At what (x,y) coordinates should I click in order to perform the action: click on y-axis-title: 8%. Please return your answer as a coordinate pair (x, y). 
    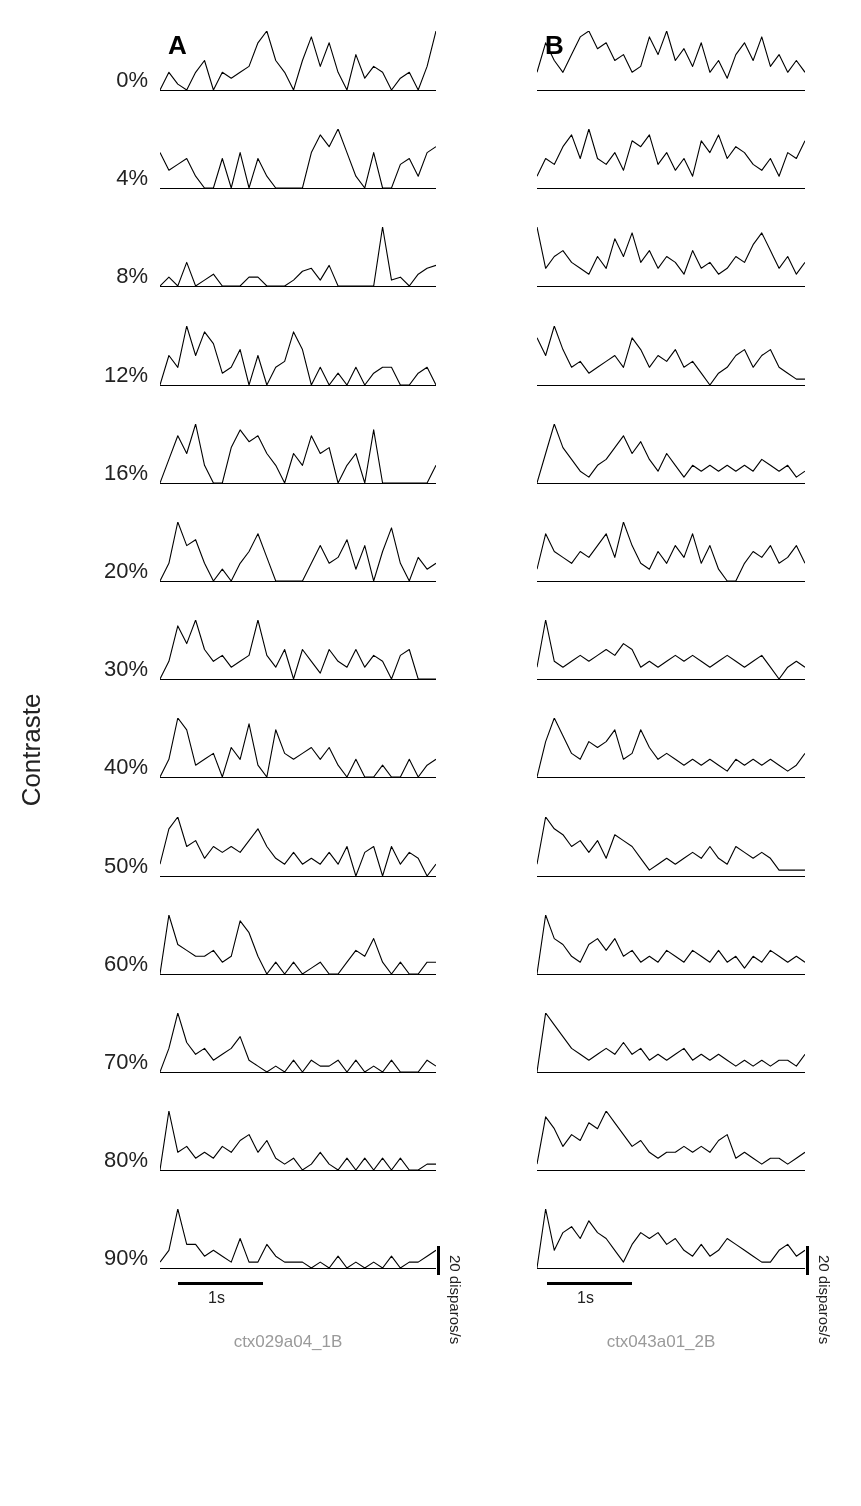
    Looking at the image, I should click on (132, 276).